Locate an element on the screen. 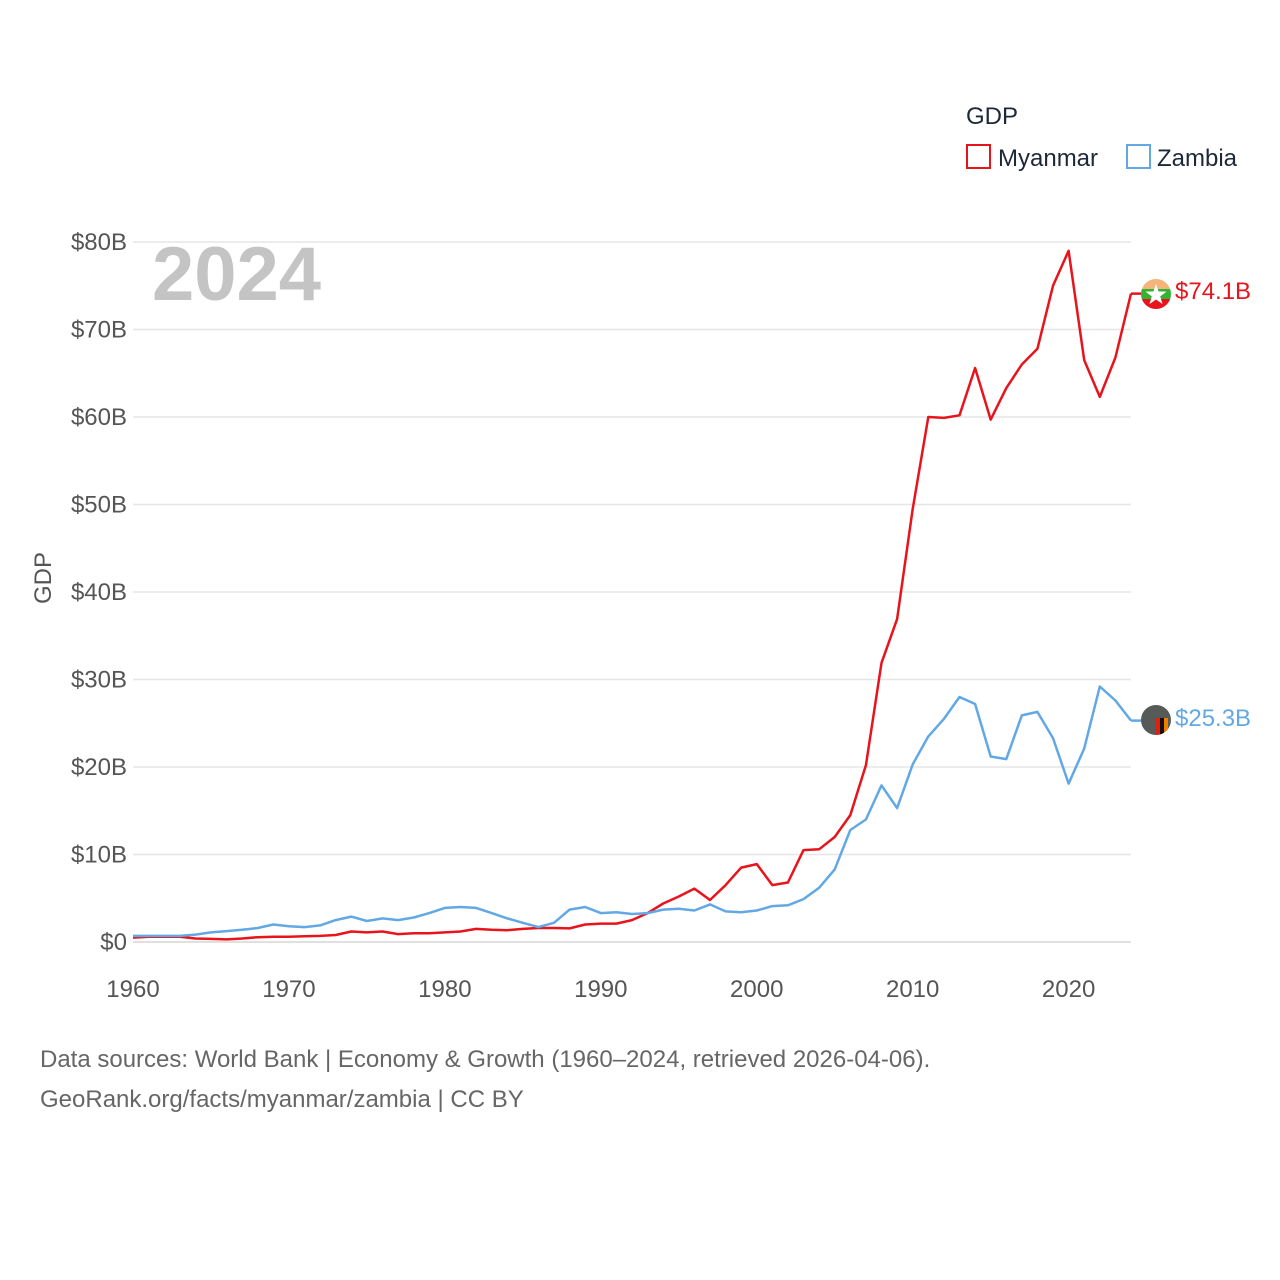 The image size is (1280, 1280). x-tick-label: 1970 is located at coordinates (288, 989).